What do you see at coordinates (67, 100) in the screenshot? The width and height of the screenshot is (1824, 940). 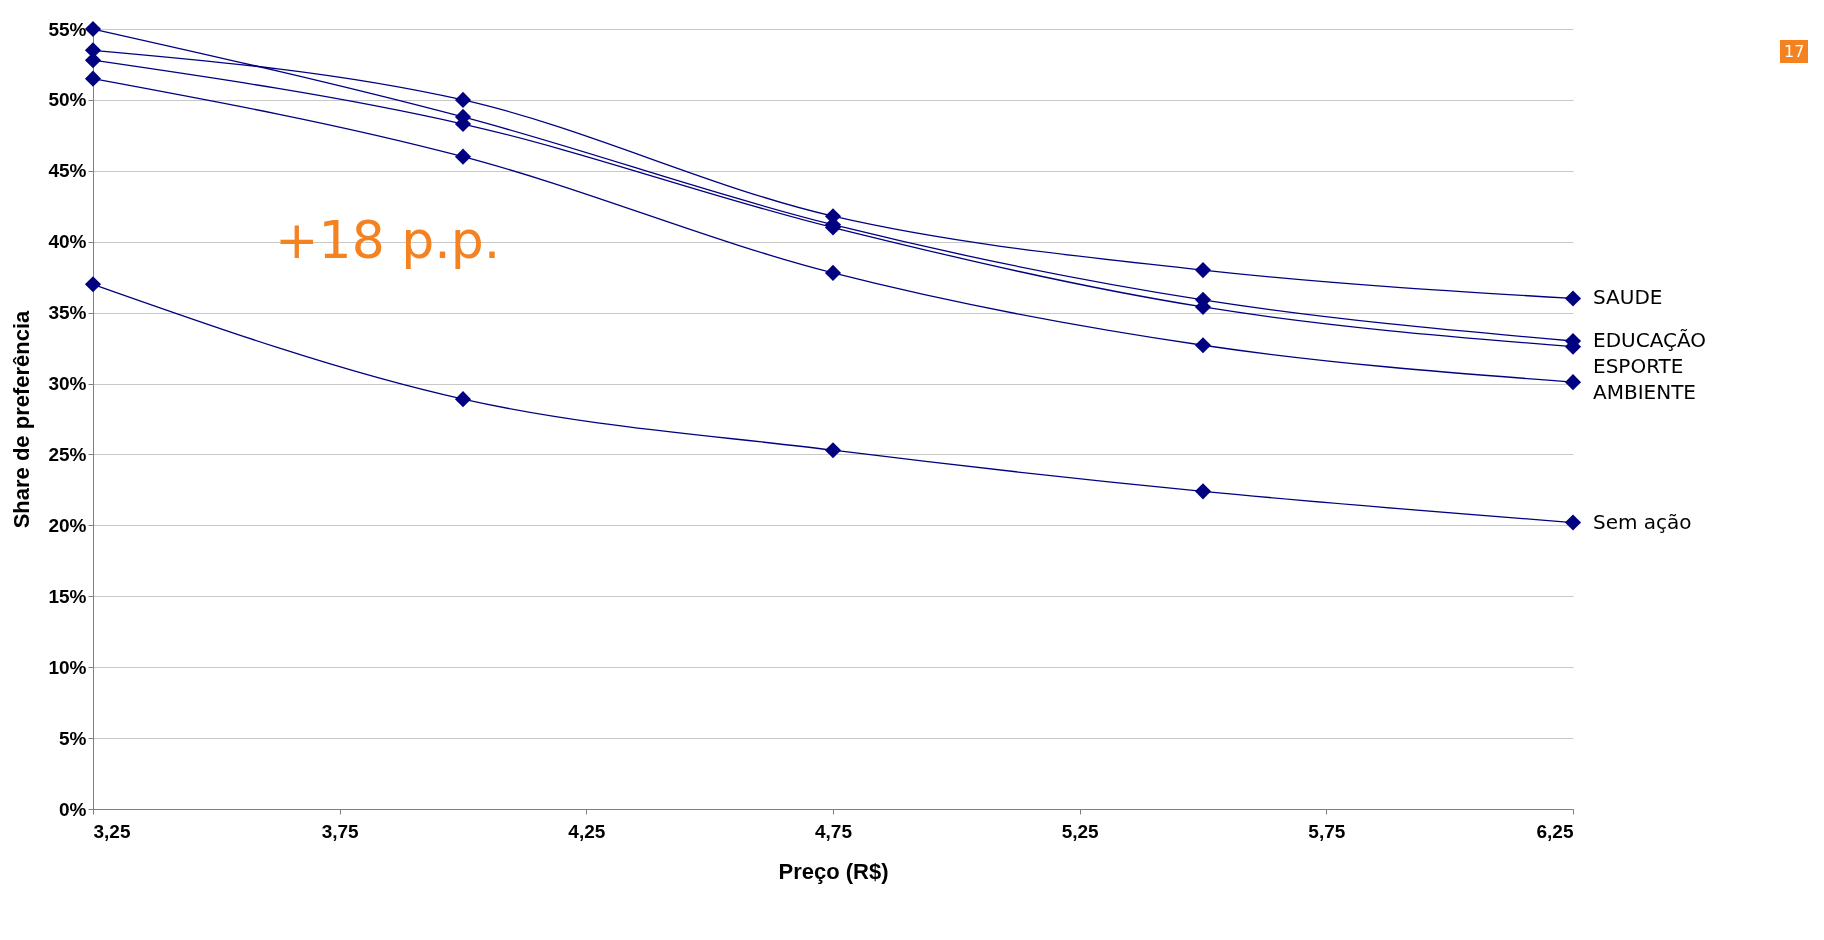 I see `y-tick-label: 50%` at bounding box center [67, 100].